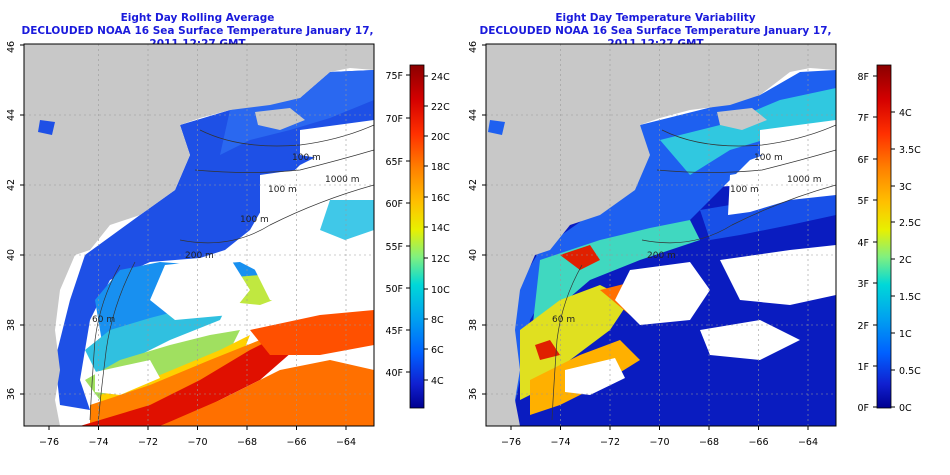 Image resolution: width=950 pixels, height=475 pixels. I want to click on colorbar-f-label: 55F, so click(394, 247).